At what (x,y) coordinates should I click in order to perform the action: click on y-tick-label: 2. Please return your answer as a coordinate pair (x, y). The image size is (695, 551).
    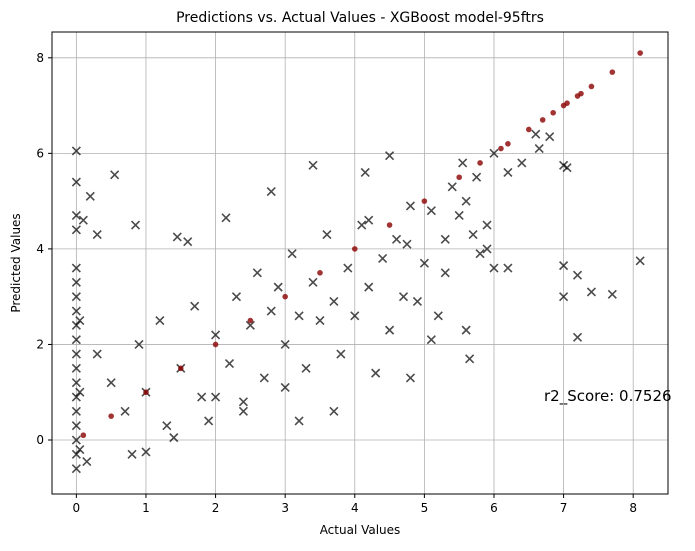
    Looking at the image, I should click on (40, 344).